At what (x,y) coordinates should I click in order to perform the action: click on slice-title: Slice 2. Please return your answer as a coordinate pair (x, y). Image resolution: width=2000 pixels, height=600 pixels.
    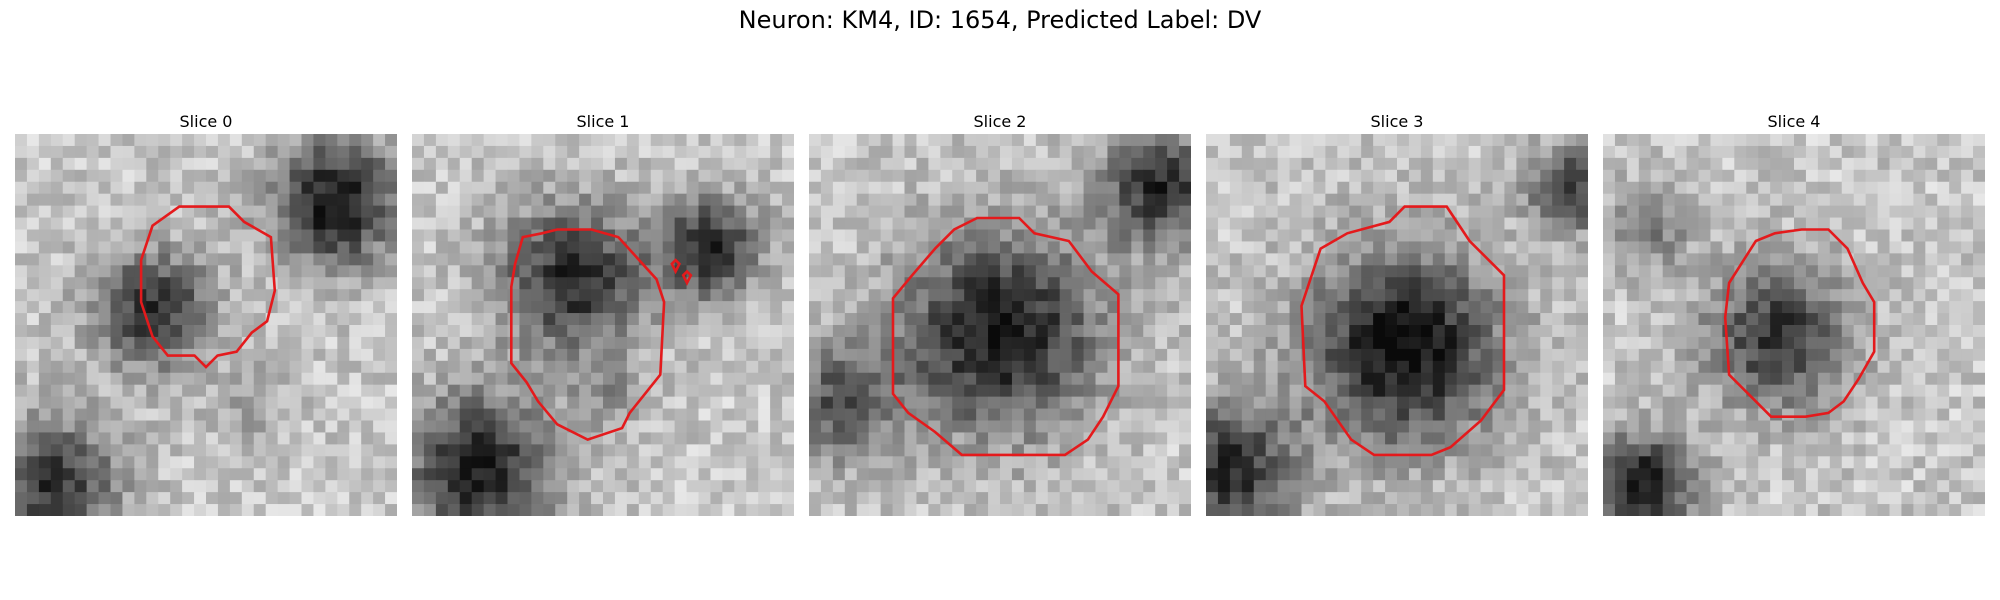
    Looking at the image, I should click on (1000, 121).